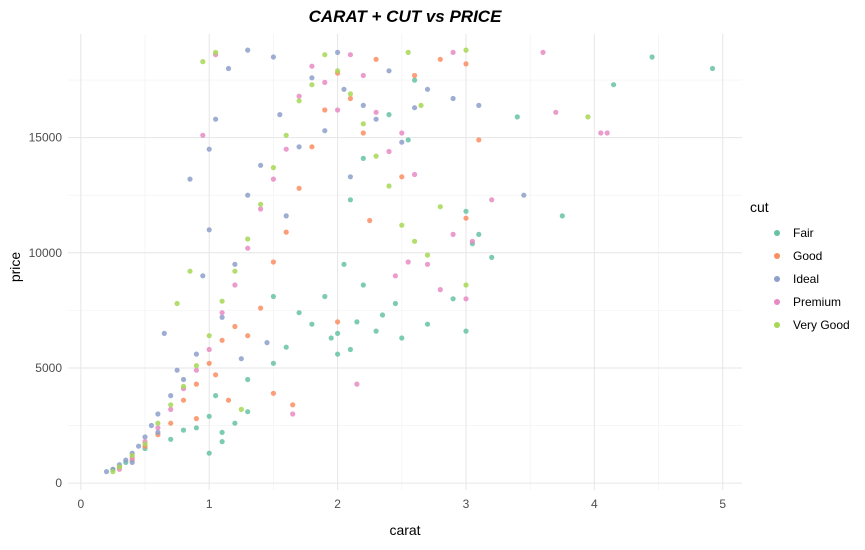 This screenshot has width=865, height=550. Describe the element at coordinates (817, 302) in the screenshot. I see `legend-label: Premium` at that location.